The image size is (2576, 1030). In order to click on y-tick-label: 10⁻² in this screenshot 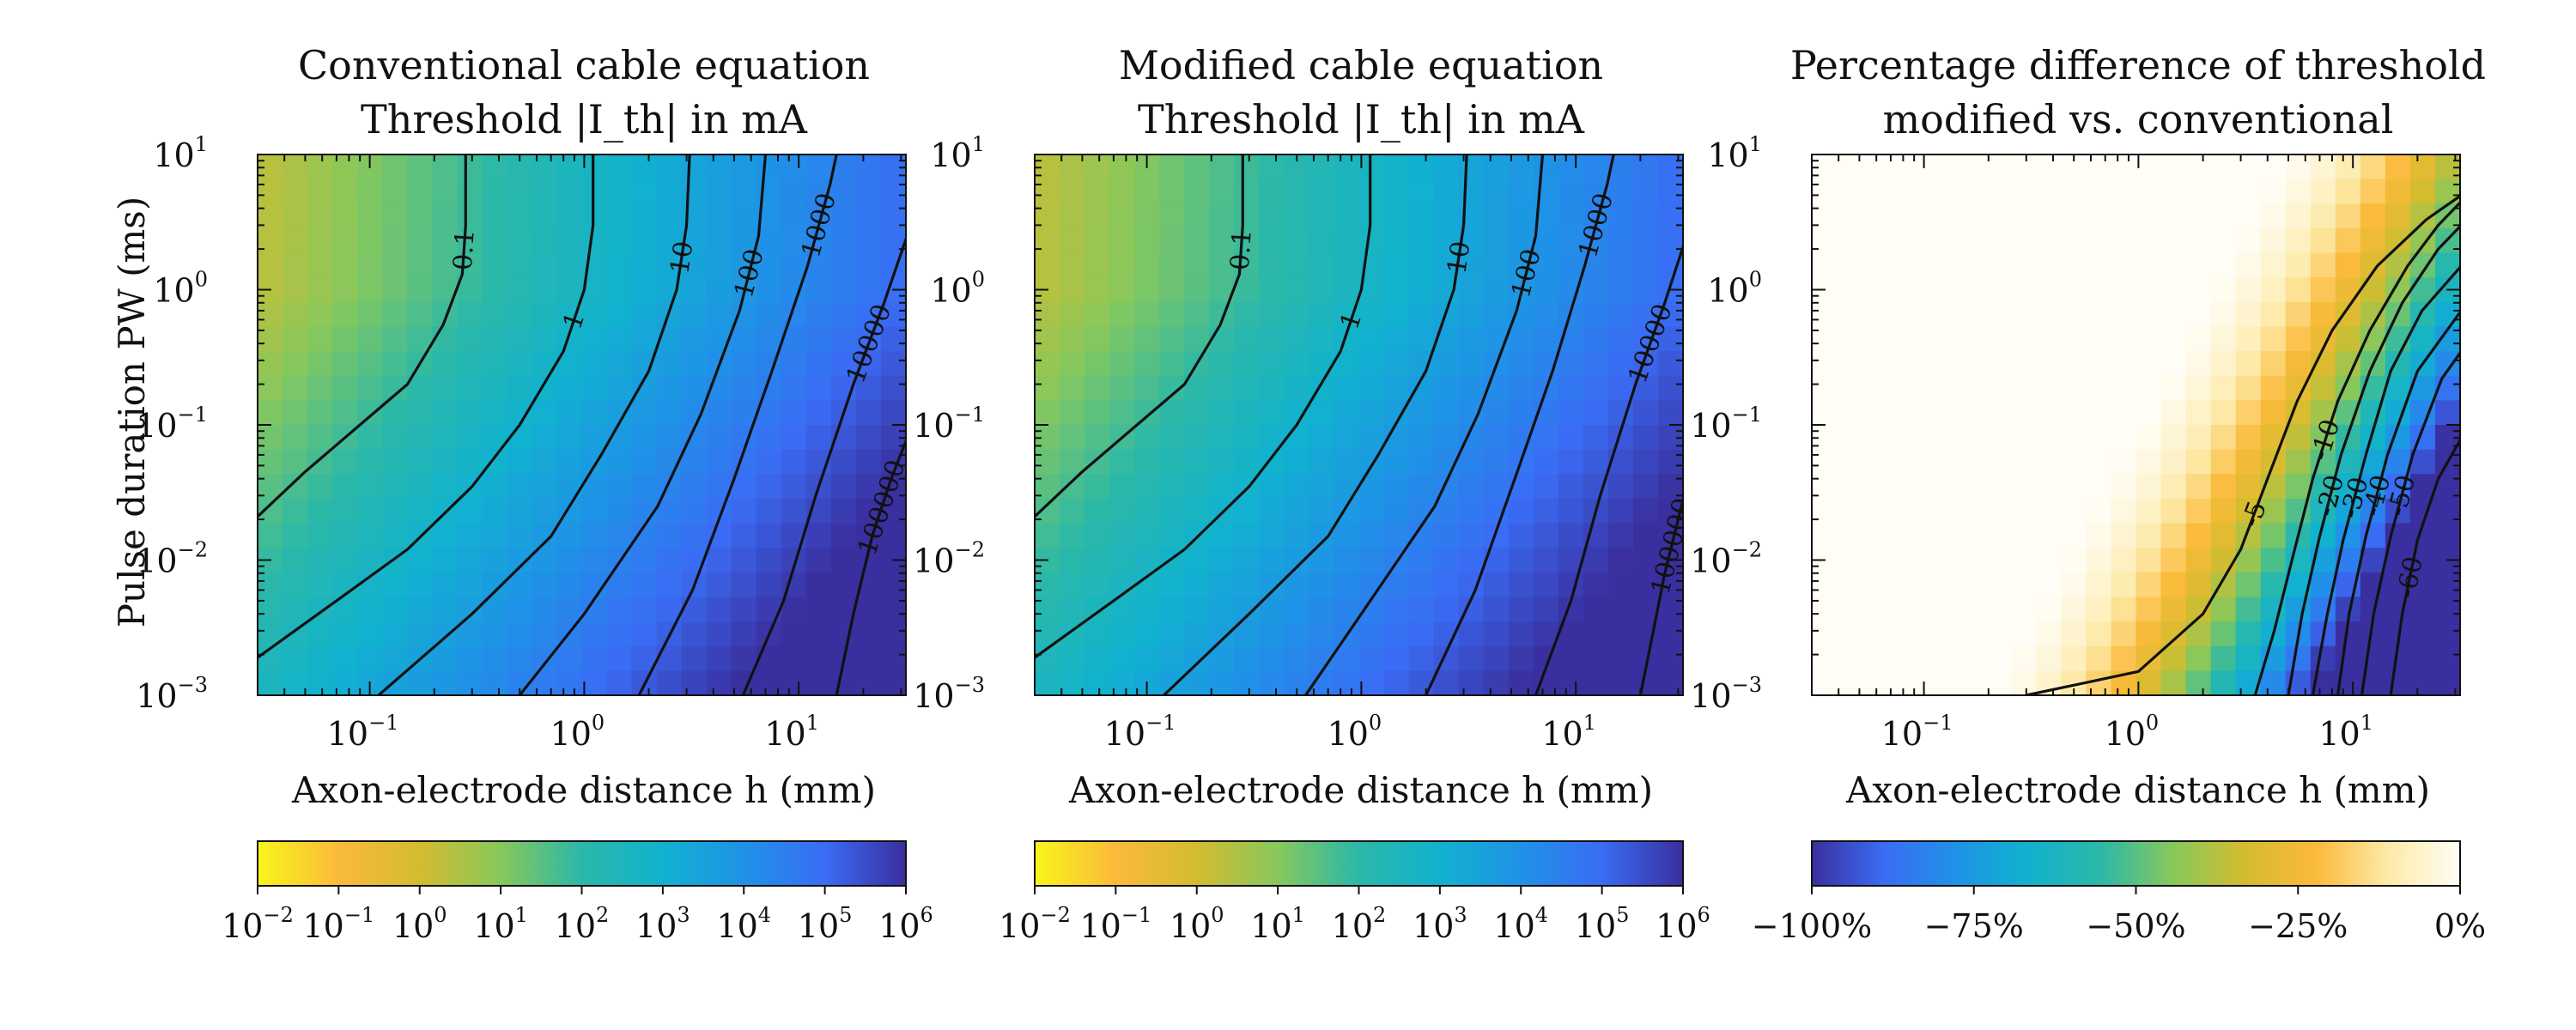, I will do `click(172, 559)`.